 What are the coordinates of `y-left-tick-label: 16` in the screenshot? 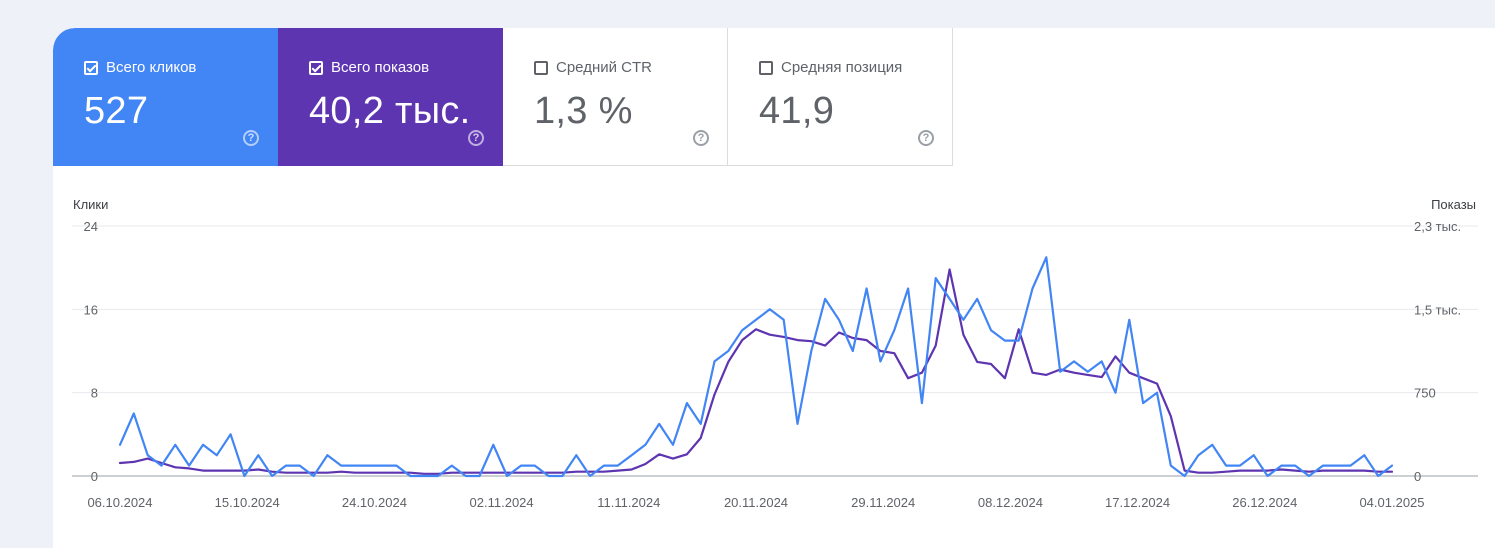 It's located at (91, 309).